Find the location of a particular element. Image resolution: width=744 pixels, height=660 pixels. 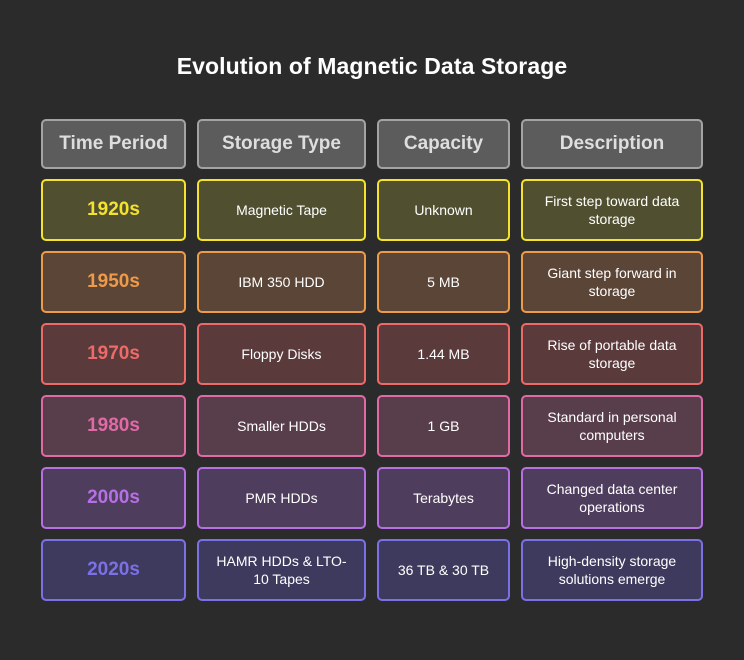

row-period-cell: 1950s is located at coordinates (113, 282).